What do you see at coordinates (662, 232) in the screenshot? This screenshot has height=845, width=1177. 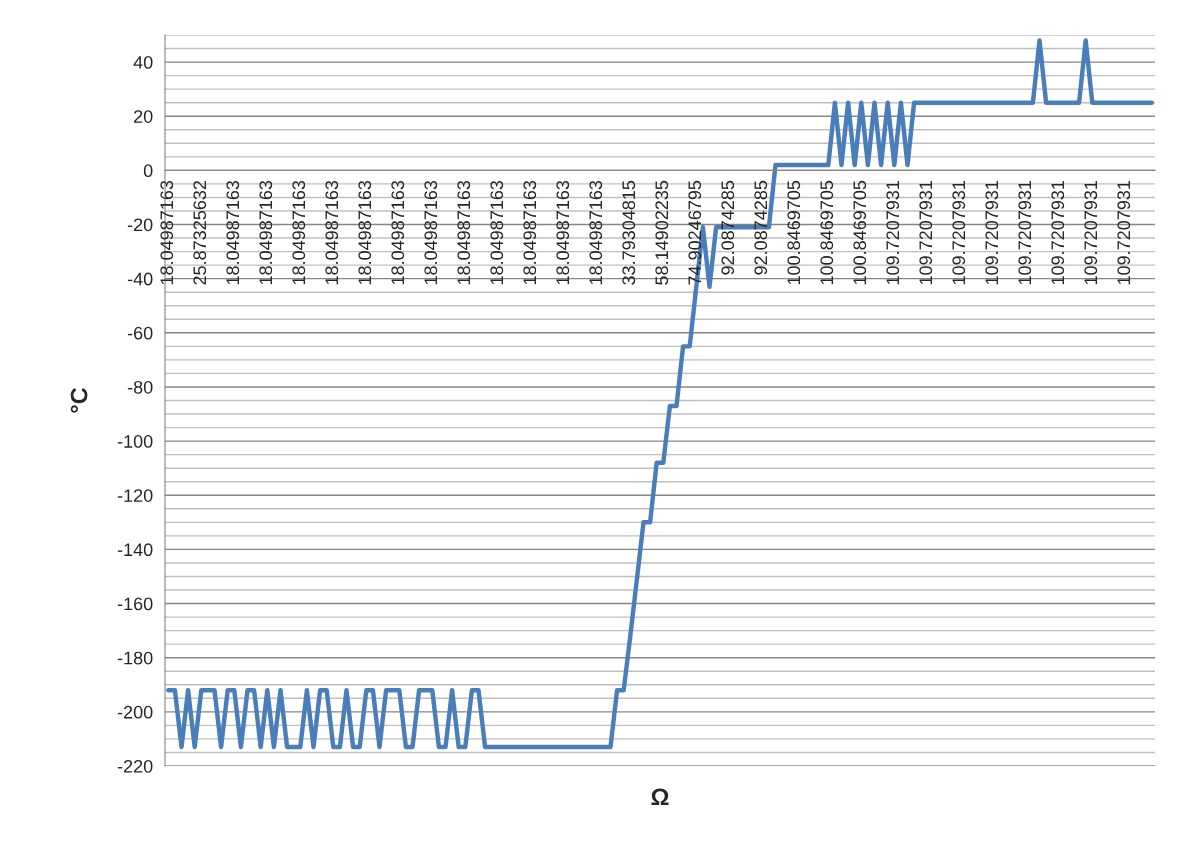 I see `x-tick-label: 58.14902235` at bounding box center [662, 232].